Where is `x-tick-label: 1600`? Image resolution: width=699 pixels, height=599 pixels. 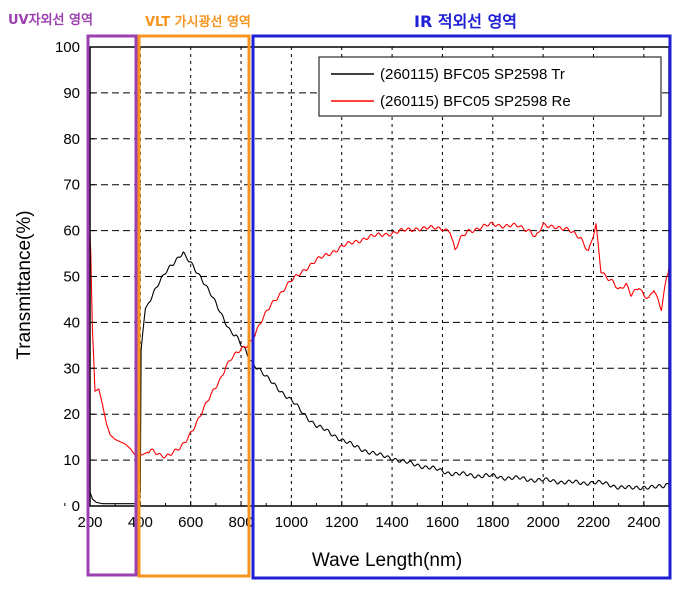 x-tick-label: 1600 is located at coordinates (442, 522).